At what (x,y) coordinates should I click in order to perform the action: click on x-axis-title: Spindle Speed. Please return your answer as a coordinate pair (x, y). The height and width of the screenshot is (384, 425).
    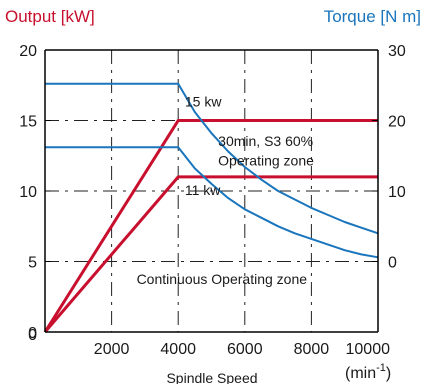
    Looking at the image, I should click on (211, 377).